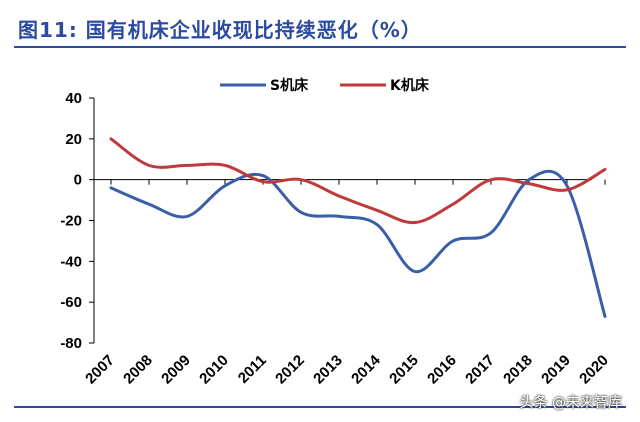  Describe the element at coordinates (366, 369) in the screenshot. I see `x-tick-label: 2014` at that location.